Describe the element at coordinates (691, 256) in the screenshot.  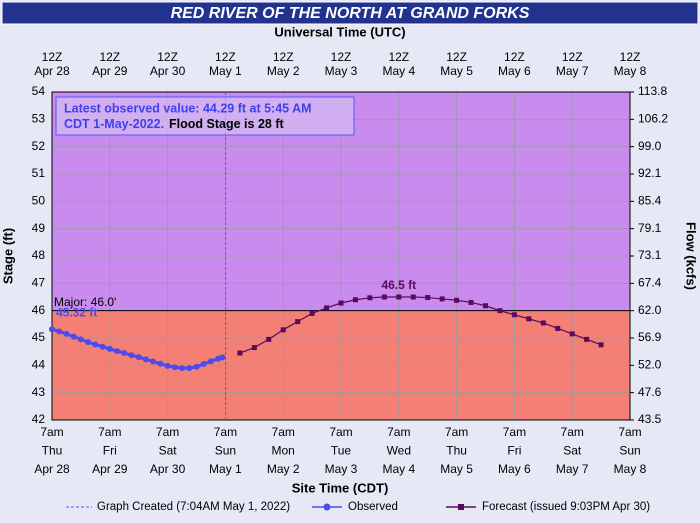
I see `y2-axis-label: Flow (kcfs)` at that location.